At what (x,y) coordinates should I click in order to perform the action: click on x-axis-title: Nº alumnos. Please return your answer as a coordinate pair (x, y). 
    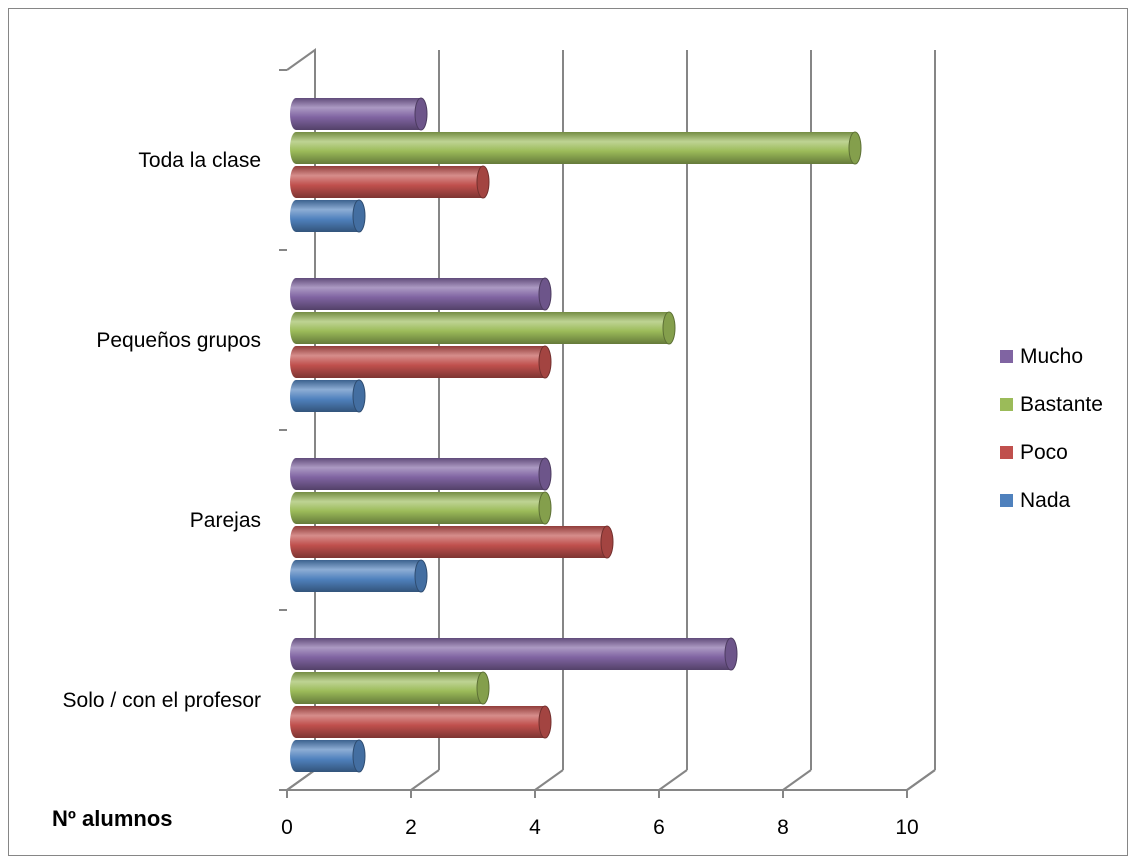
    Looking at the image, I should click on (112, 818).